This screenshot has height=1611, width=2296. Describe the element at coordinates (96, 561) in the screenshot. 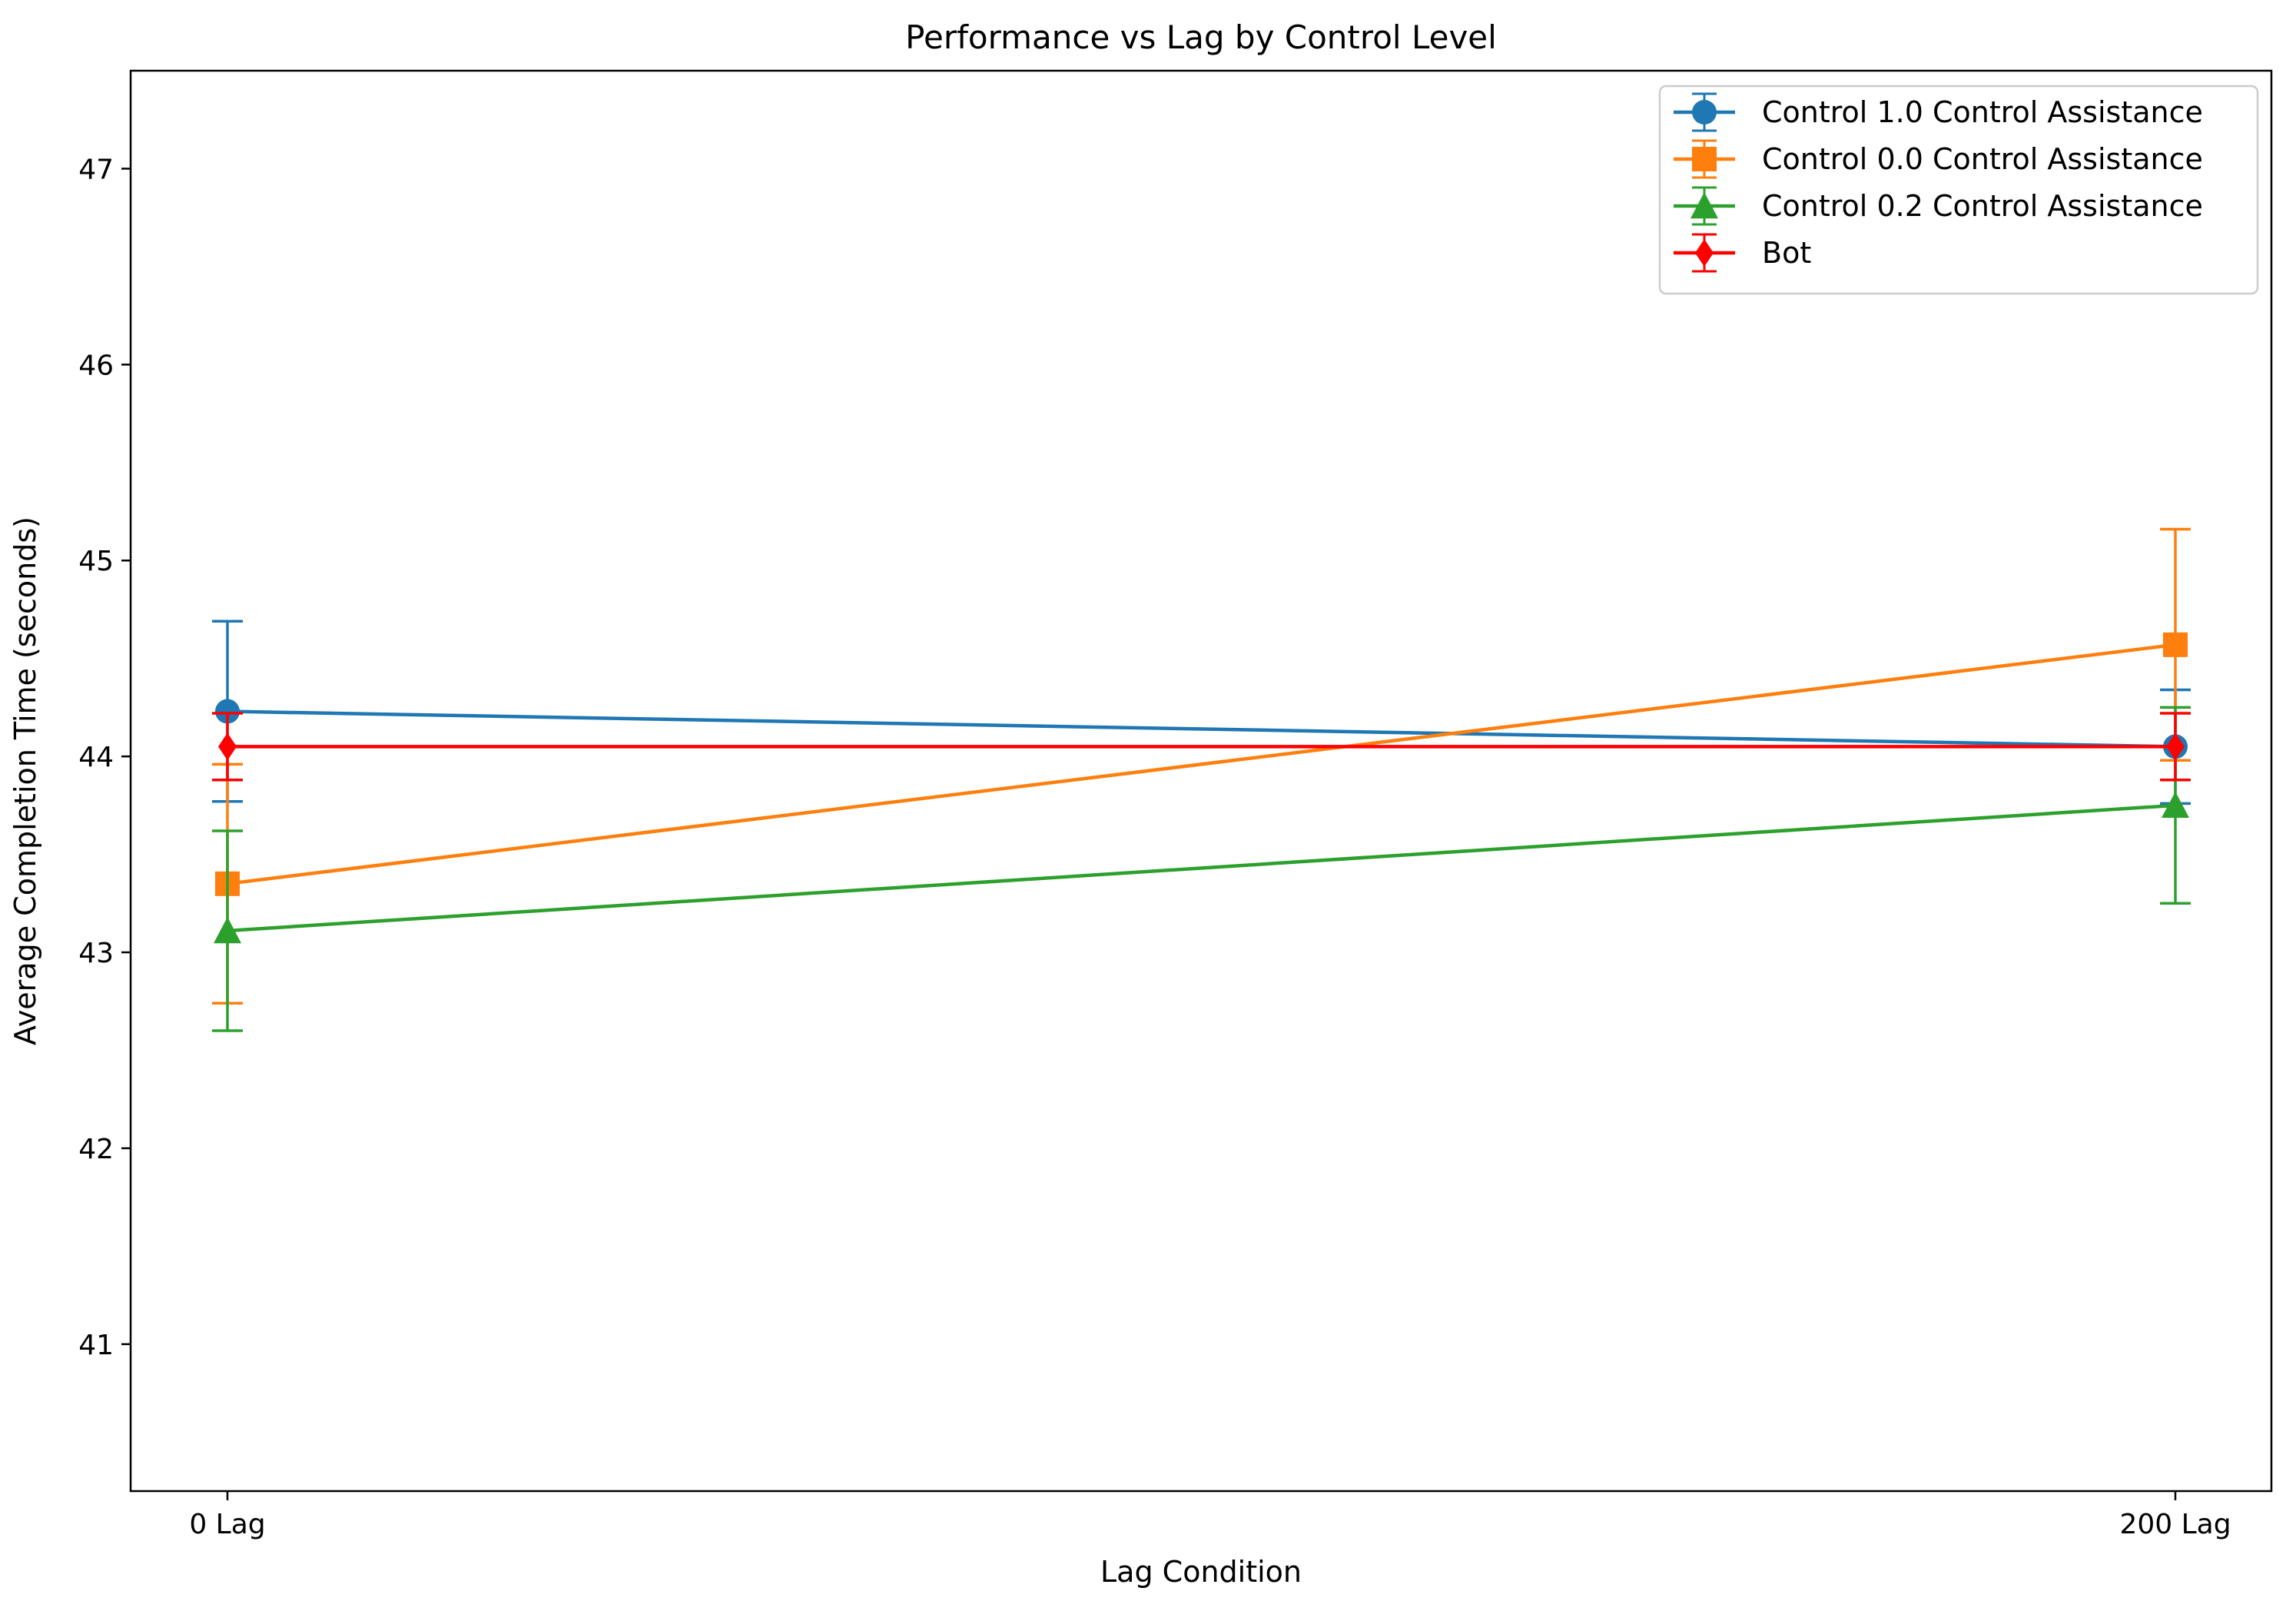

I see `y-tick-label: 45` at that location.